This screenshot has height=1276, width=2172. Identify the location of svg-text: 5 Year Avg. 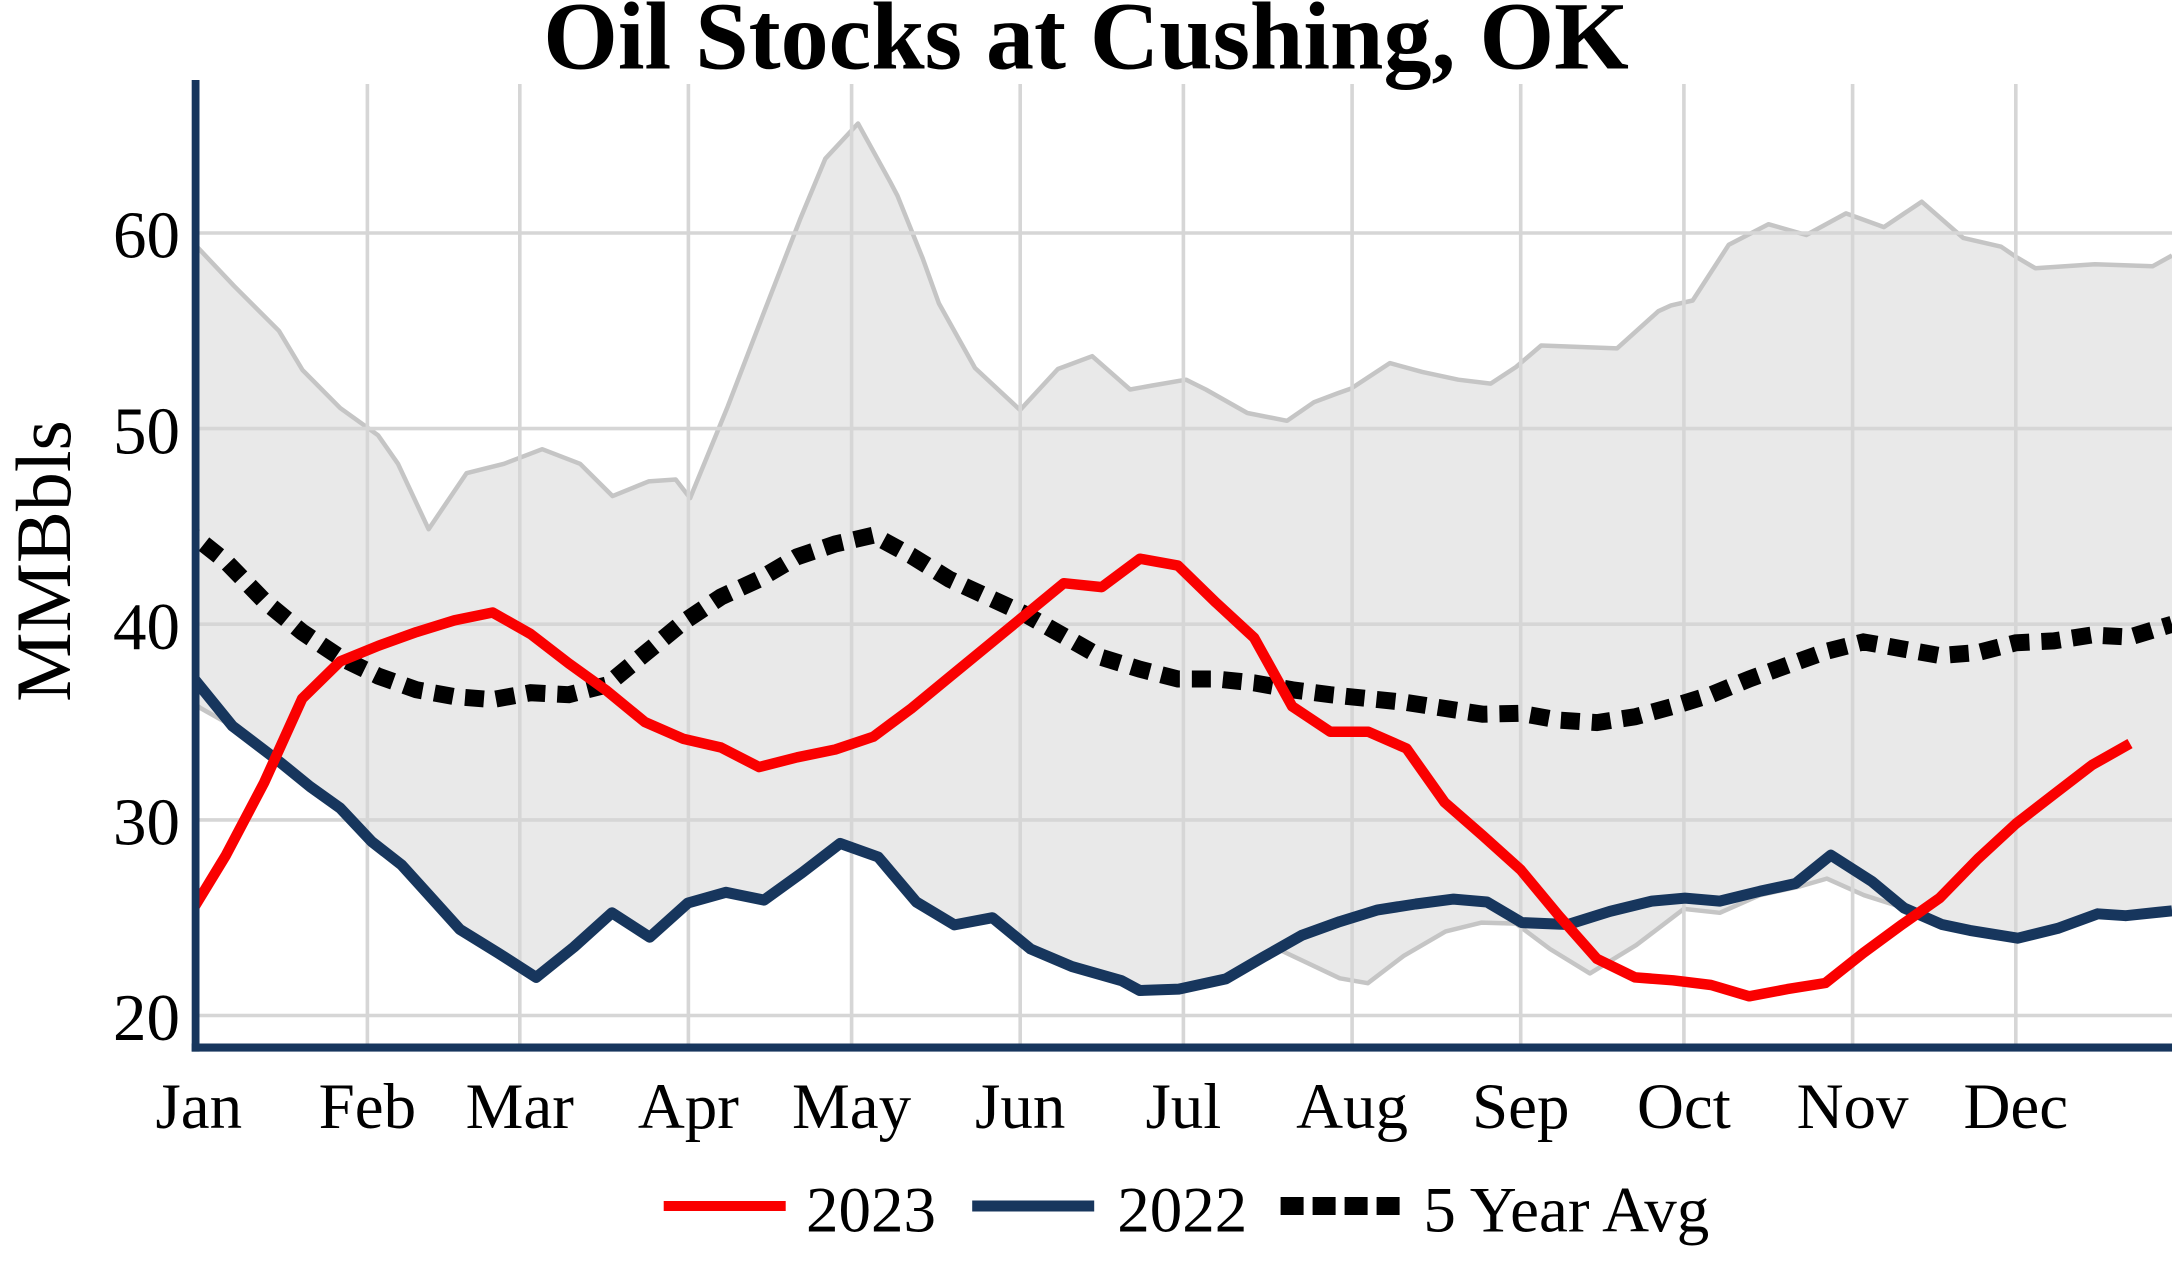
(1566, 1210).